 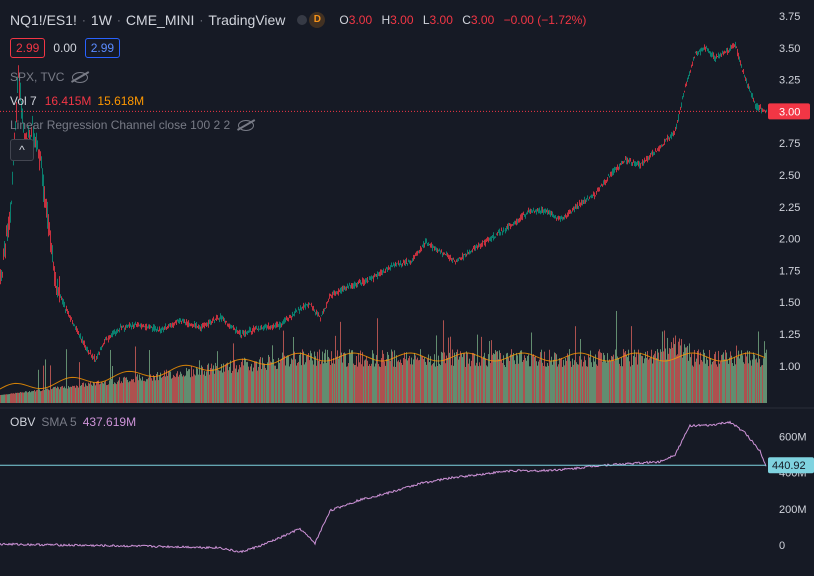 I want to click on bid-button: 2.99, so click(x=28, y=48).